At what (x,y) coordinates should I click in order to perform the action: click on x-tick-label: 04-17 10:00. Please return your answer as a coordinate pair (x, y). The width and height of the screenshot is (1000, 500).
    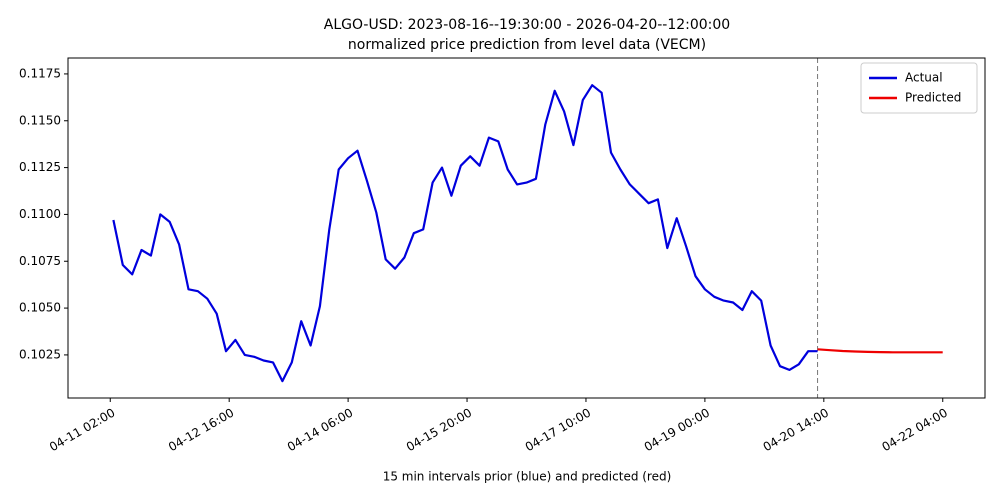
    Looking at the image, I should click on (558, 430).